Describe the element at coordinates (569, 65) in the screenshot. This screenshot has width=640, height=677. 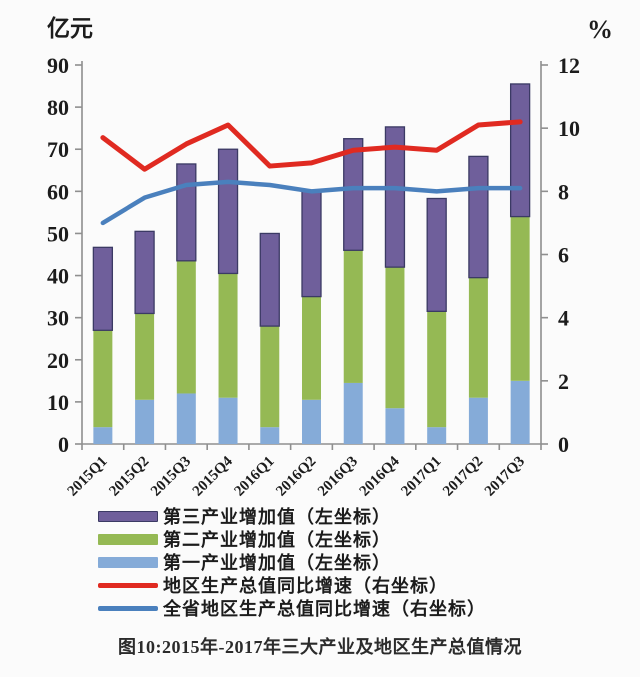
I see `right-axis-tick-label: 12` at that location.